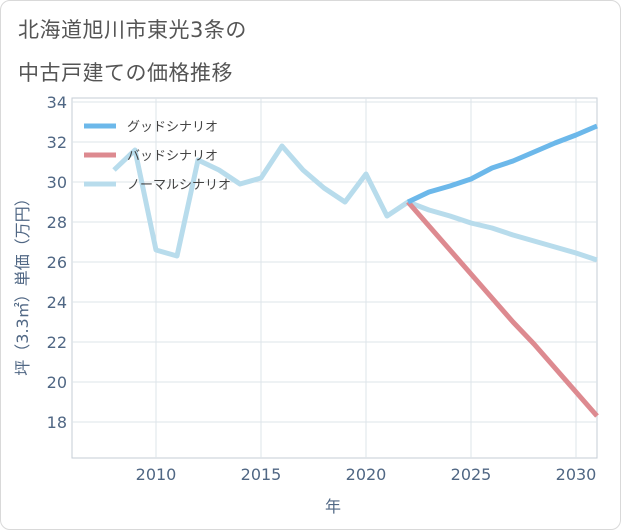 The height and width of the screenshot is (530, 621). I want to click on x-tick-label: 2015, so click(261, 474).